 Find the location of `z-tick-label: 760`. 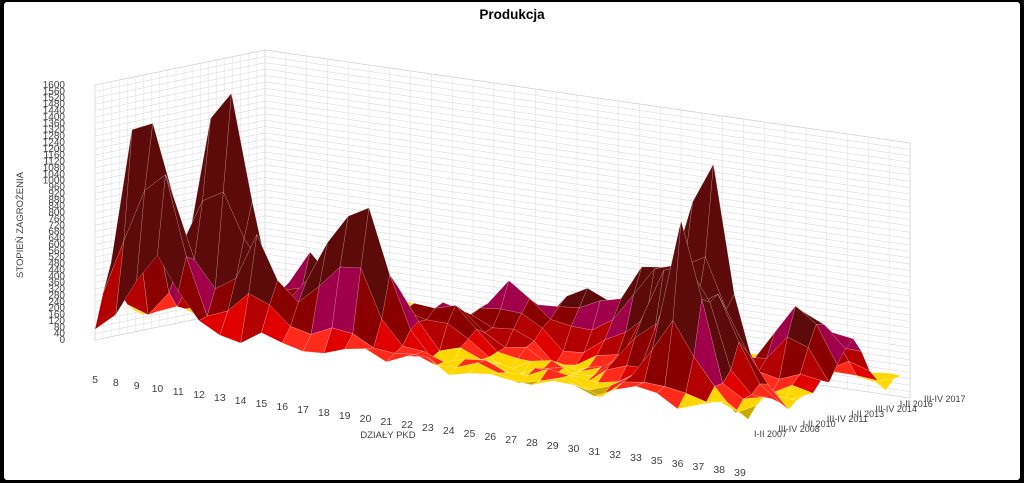

z-tick-label: 760 is located at coordinates (56, 219).